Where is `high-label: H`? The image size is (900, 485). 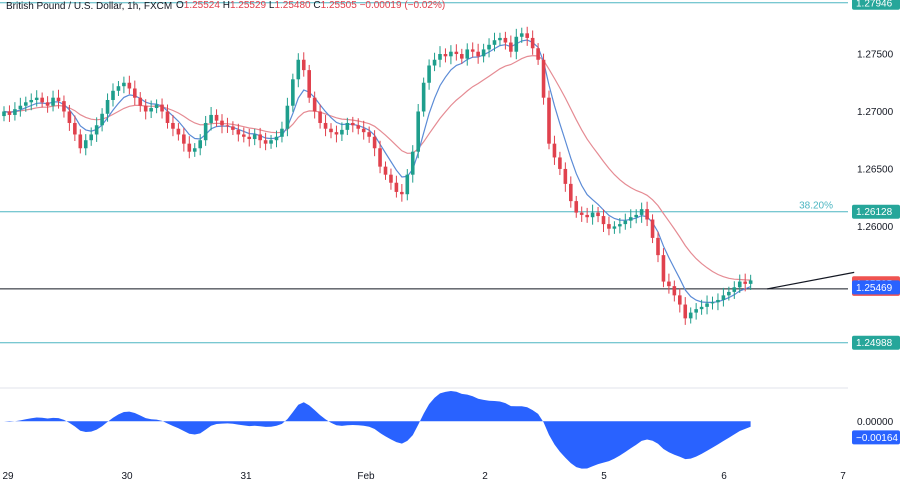
high-label: H is located at coordinates (226, 5).